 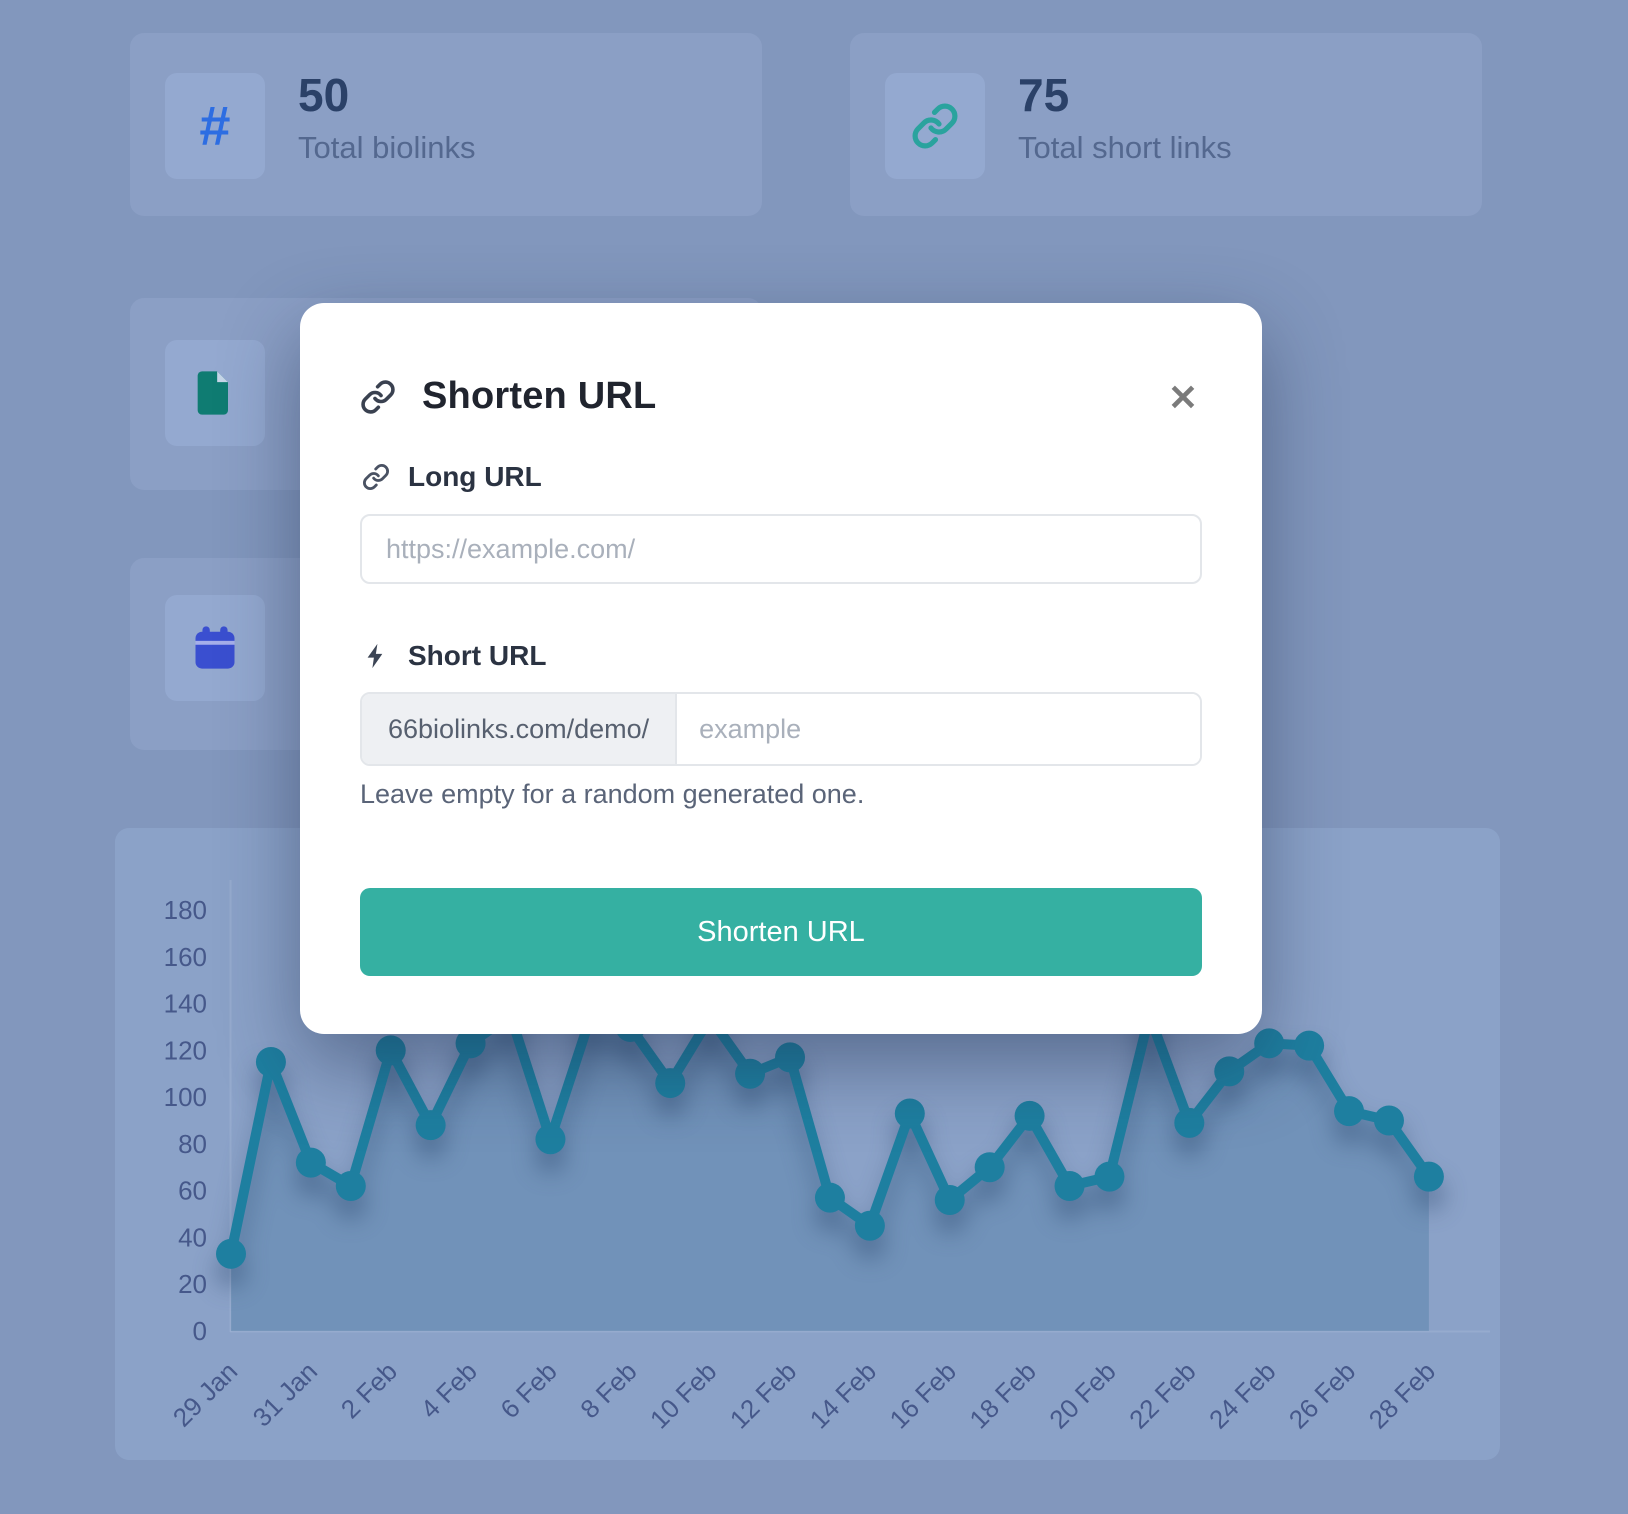 I want to click on svg-text: 0, so click(x=200, y=1331).